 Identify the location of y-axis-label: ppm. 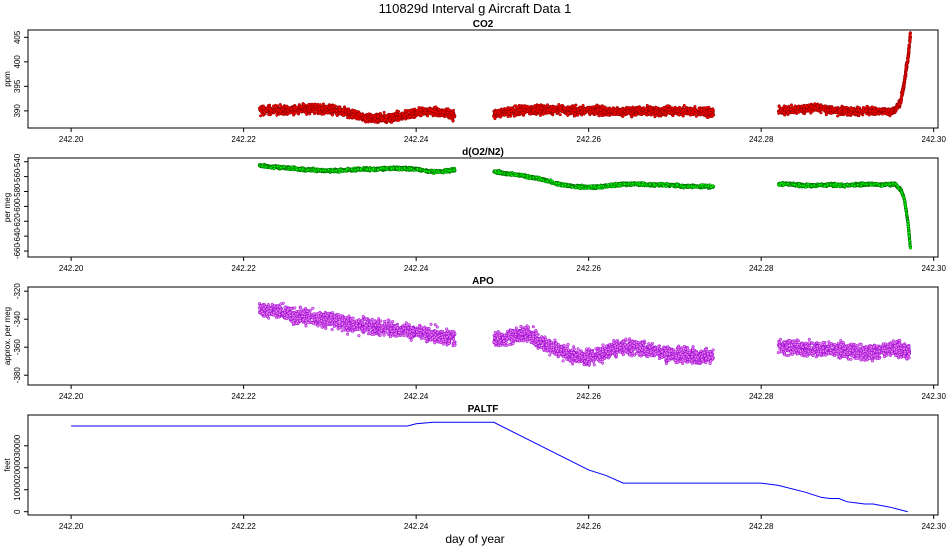
(7, 79).